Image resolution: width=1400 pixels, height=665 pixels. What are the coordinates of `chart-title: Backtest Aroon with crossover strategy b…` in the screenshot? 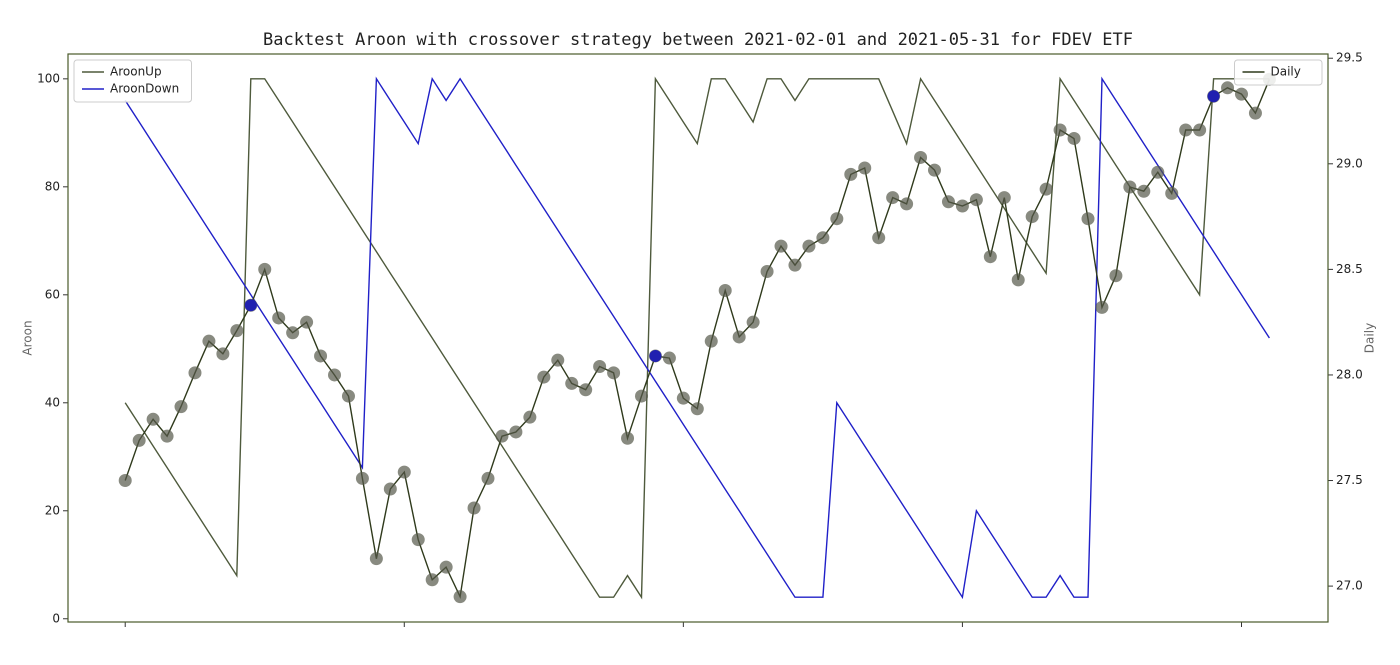 It's located at (698, 40).